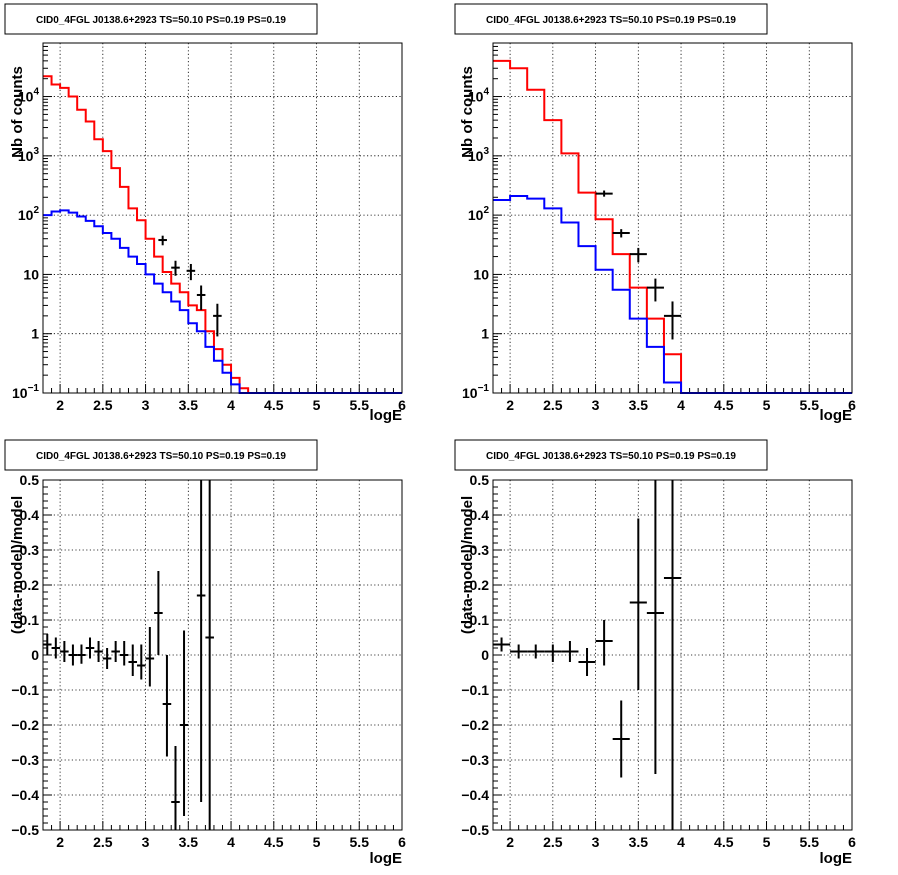 The height and width of the screenshot is (875, 898). What do you see at coordinates (30, 550) in the screenshot?
I see `y-tick-label: 0.3` at bounding box center [30, 550].